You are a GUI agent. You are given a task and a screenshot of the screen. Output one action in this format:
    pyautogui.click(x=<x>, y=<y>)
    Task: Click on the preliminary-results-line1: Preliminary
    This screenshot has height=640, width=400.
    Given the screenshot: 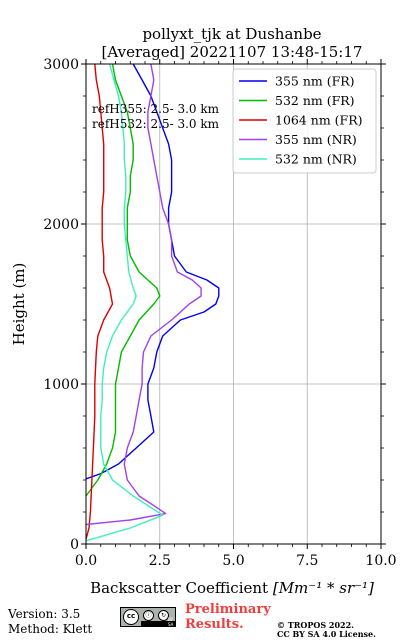 What is the action you would take?
    pyautogui.click(x=228, y=609)
    